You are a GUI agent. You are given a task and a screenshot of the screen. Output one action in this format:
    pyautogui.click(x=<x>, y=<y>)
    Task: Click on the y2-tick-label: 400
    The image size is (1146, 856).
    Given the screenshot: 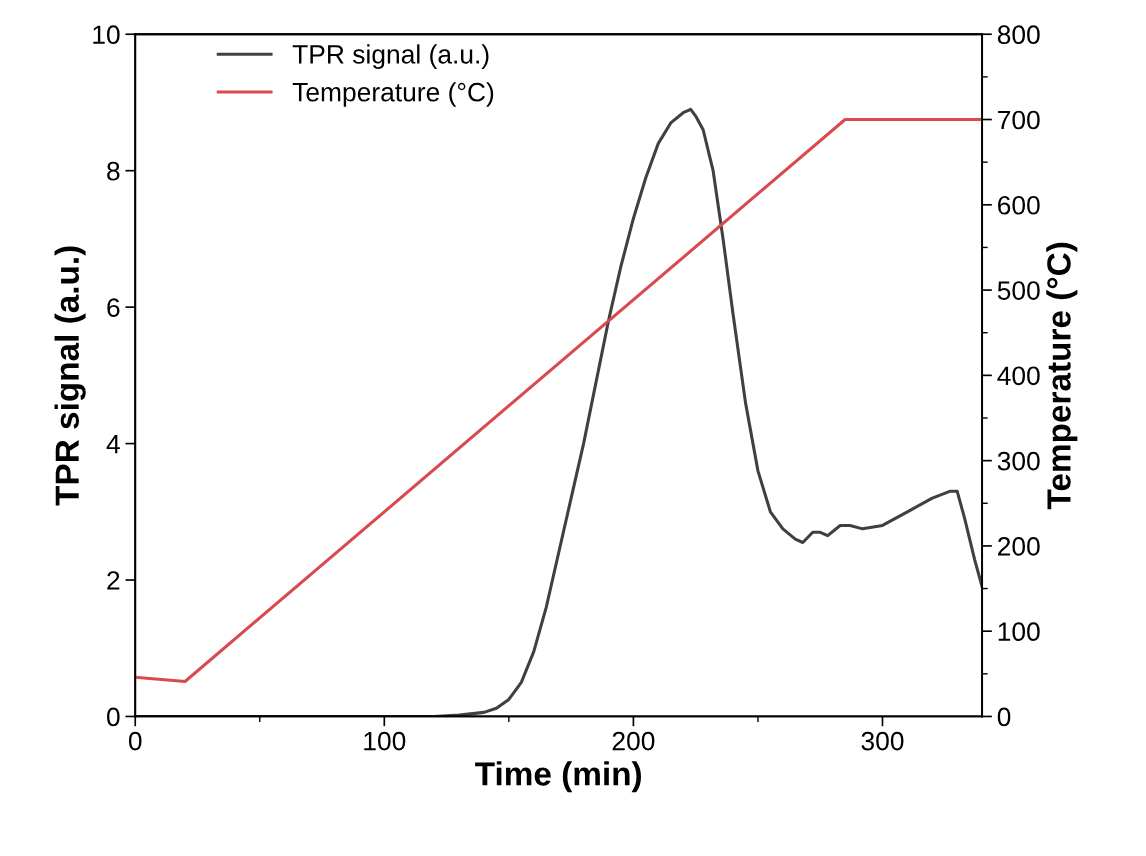 What is the action you would take?
    pyautogui.click(x=1018, y=376)
    